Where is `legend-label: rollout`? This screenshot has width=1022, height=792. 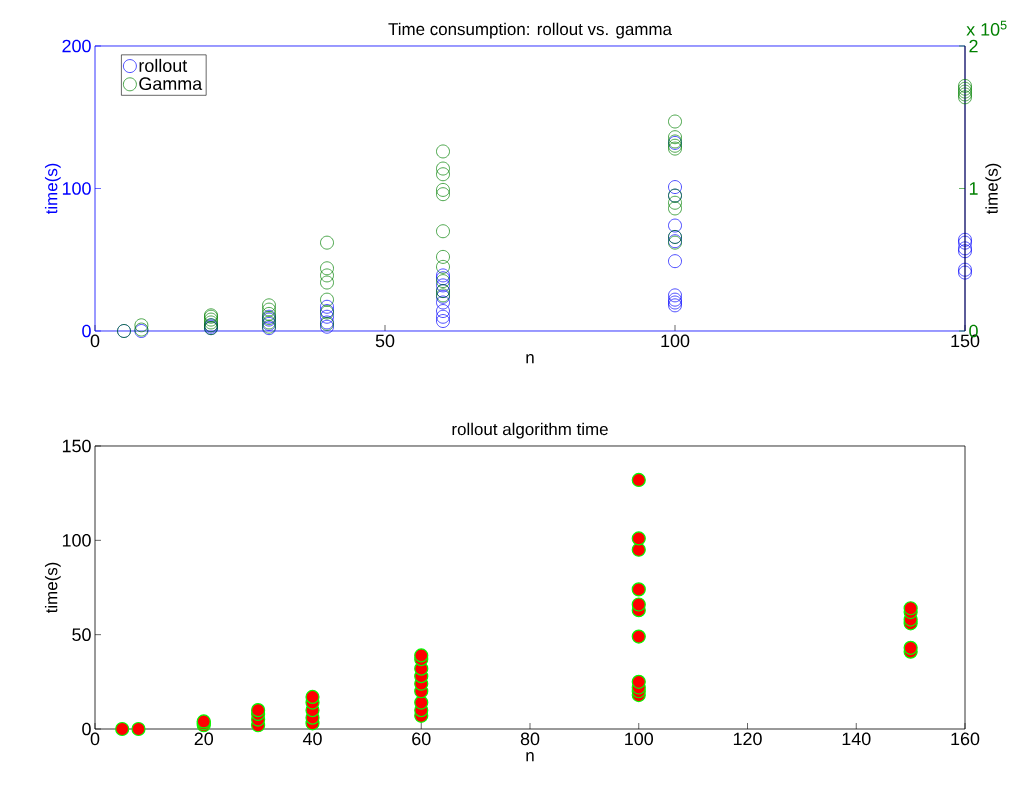 legend-label: rollout is located at coordinates (163, 65).